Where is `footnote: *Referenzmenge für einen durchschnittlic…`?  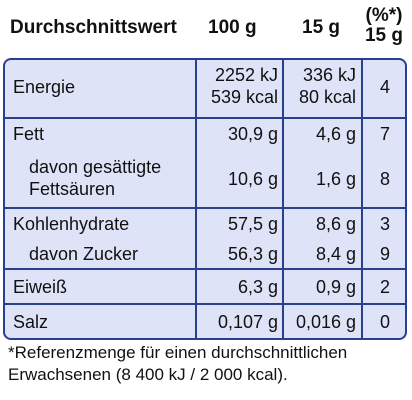
footnote: *Referenzmenge für einen durchschnittlic… is located at coordinates (178, 363).